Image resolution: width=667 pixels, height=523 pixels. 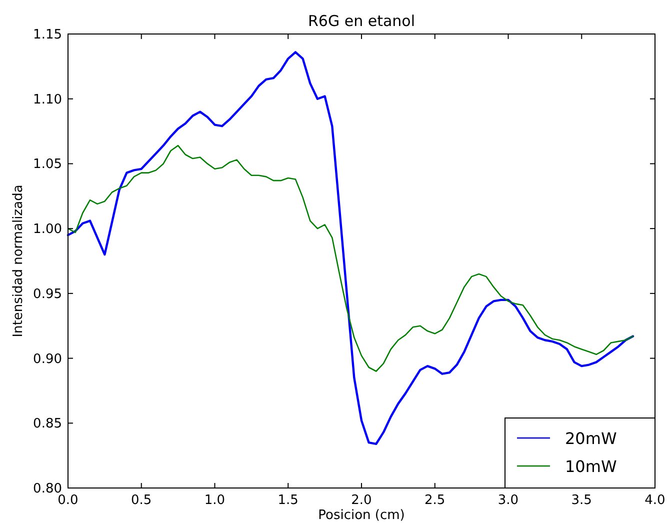 What do you see at coordinates (18, 261) in the screenshot?
I see `y-axis-title: Intensidad normalizada` at bounding box center [18, 261].